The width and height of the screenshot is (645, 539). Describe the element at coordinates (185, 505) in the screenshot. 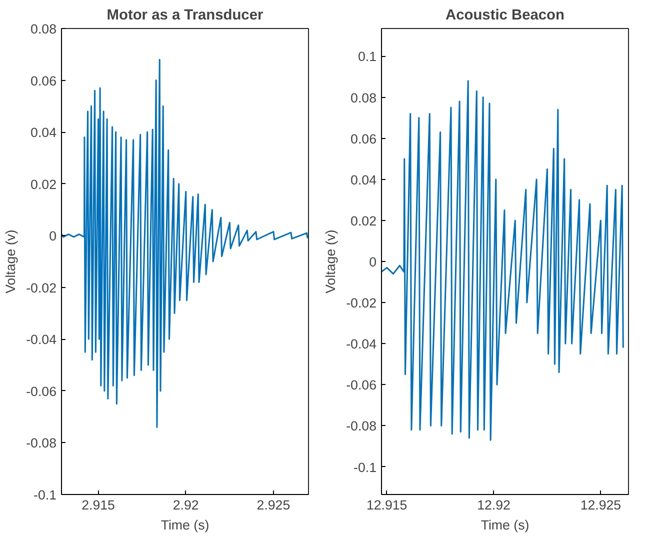

I see `x-tick-label: 2.92` at that location.